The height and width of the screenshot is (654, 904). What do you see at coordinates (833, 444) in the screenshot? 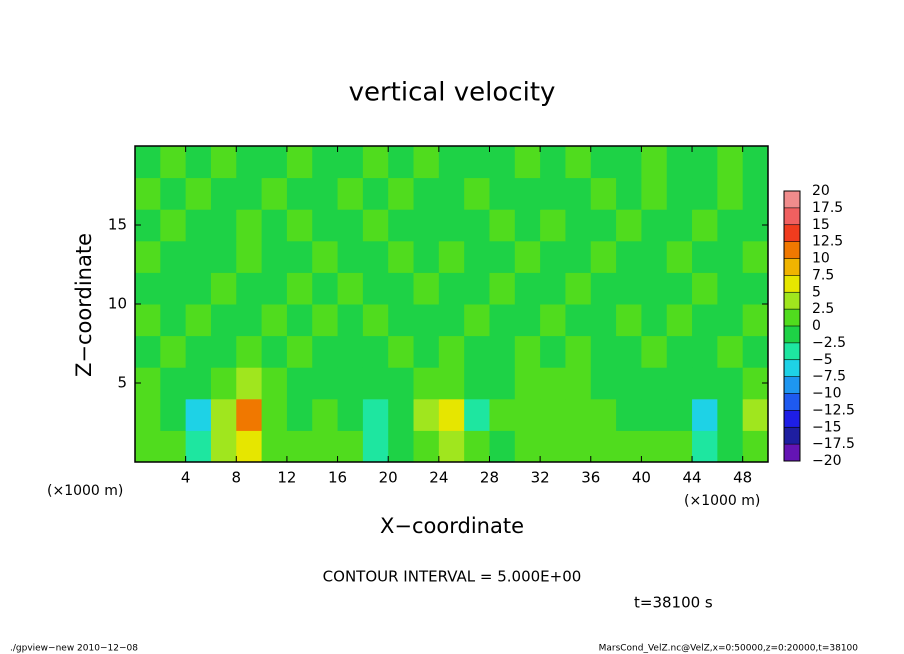
I see `colorbar-label: −17.5` at bounding box center [833, 444].